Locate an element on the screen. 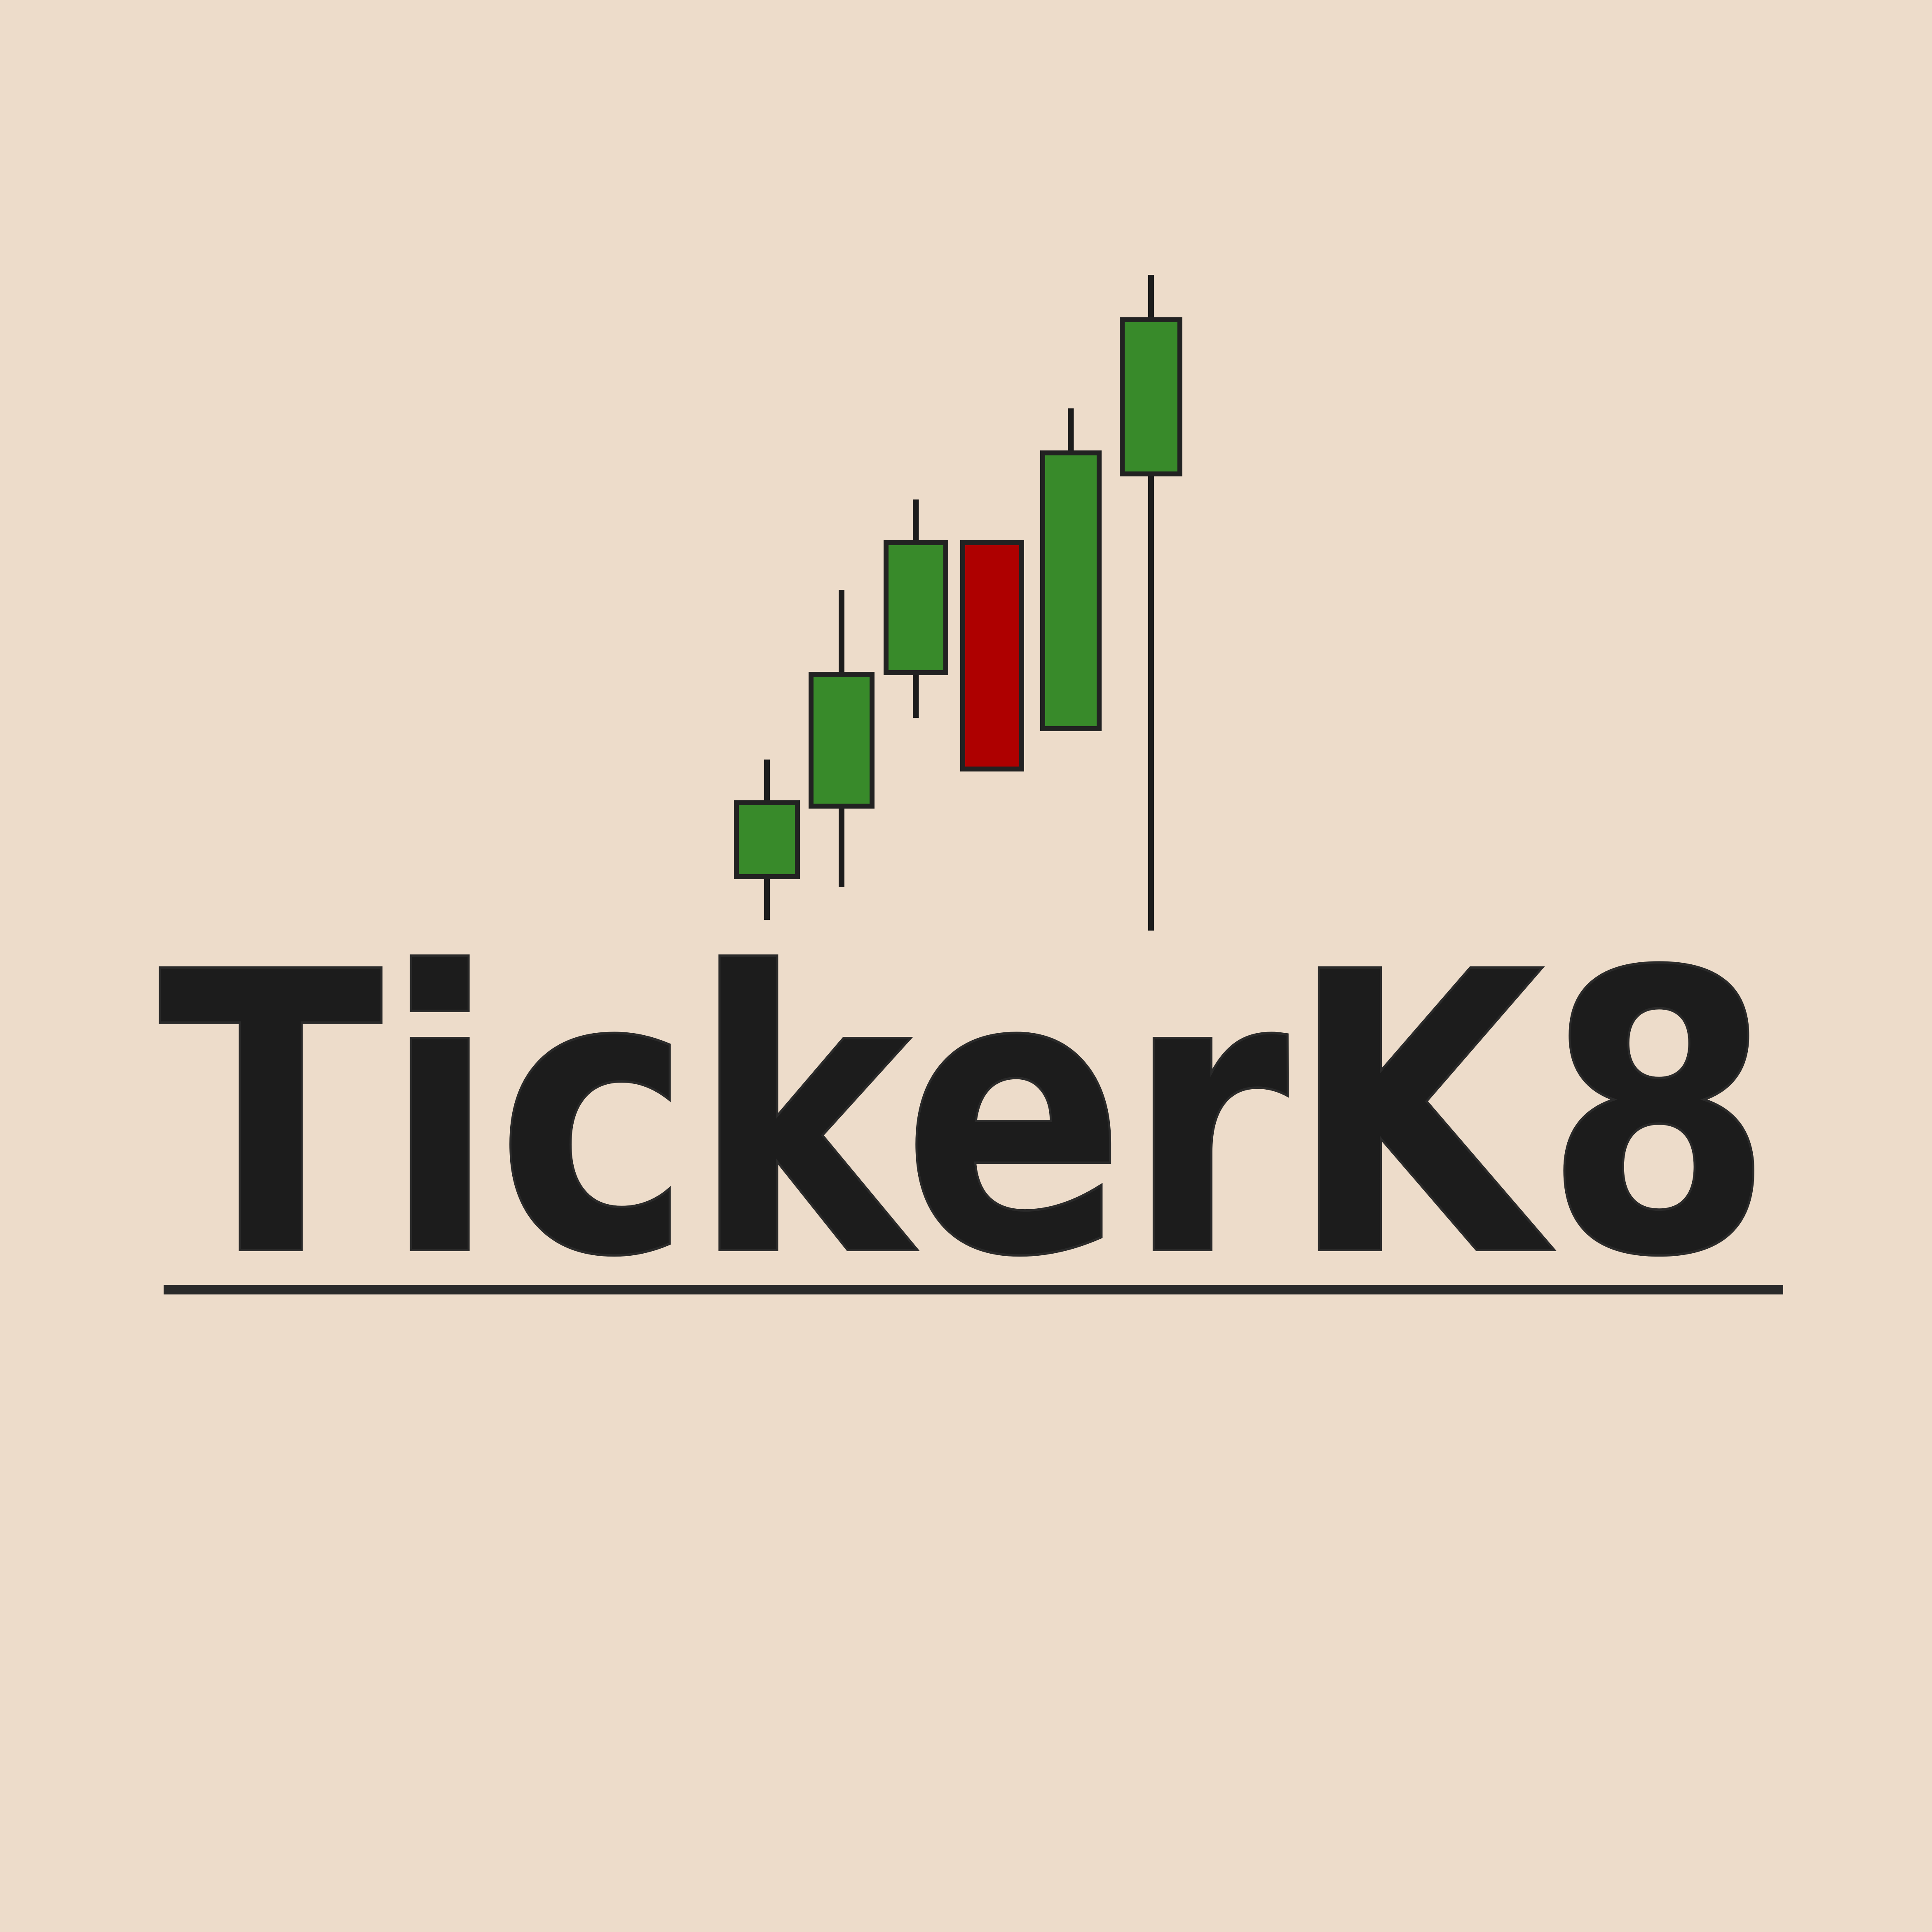 This screenshot has height=1932, width=1932. bearish-candle is located at coordinates (992, 656).